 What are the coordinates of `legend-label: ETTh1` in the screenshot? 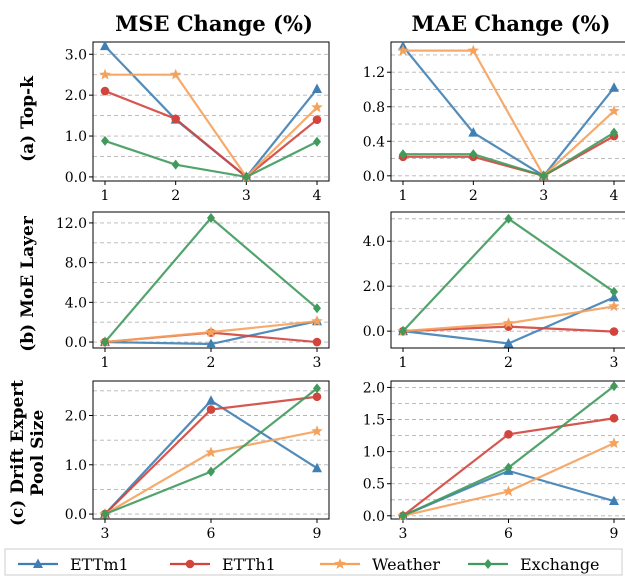 It's located at (249, 564).